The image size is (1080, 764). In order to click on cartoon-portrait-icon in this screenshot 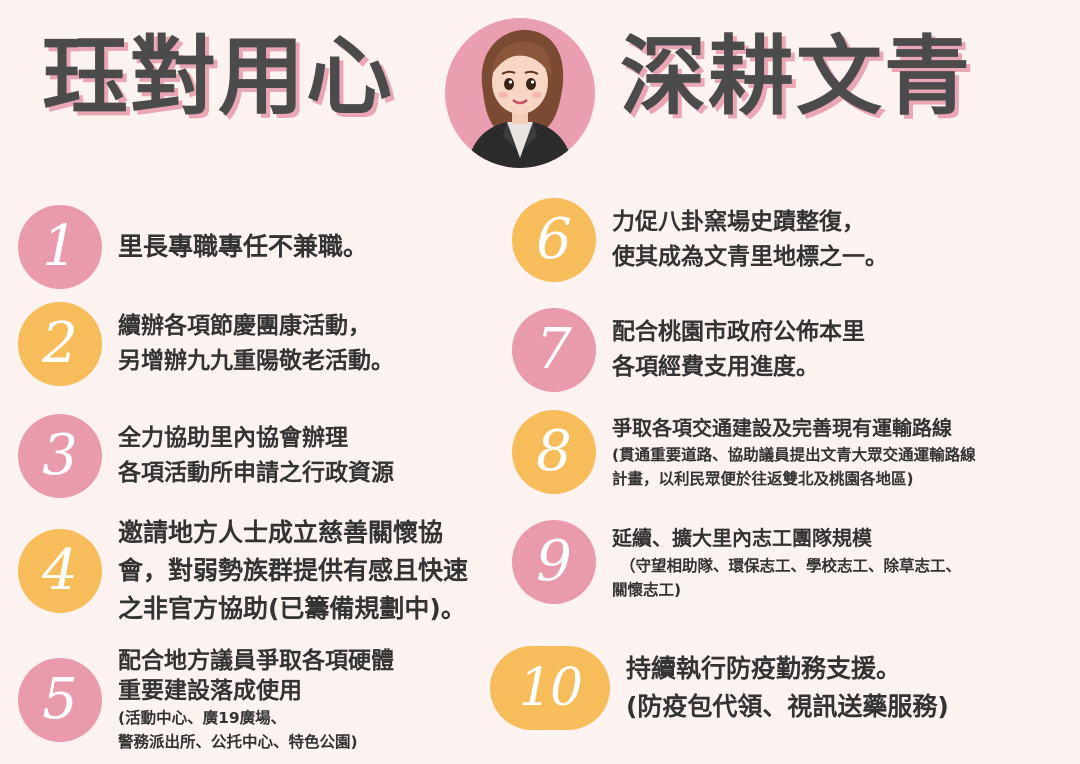, I will do `click(520, 98)`.